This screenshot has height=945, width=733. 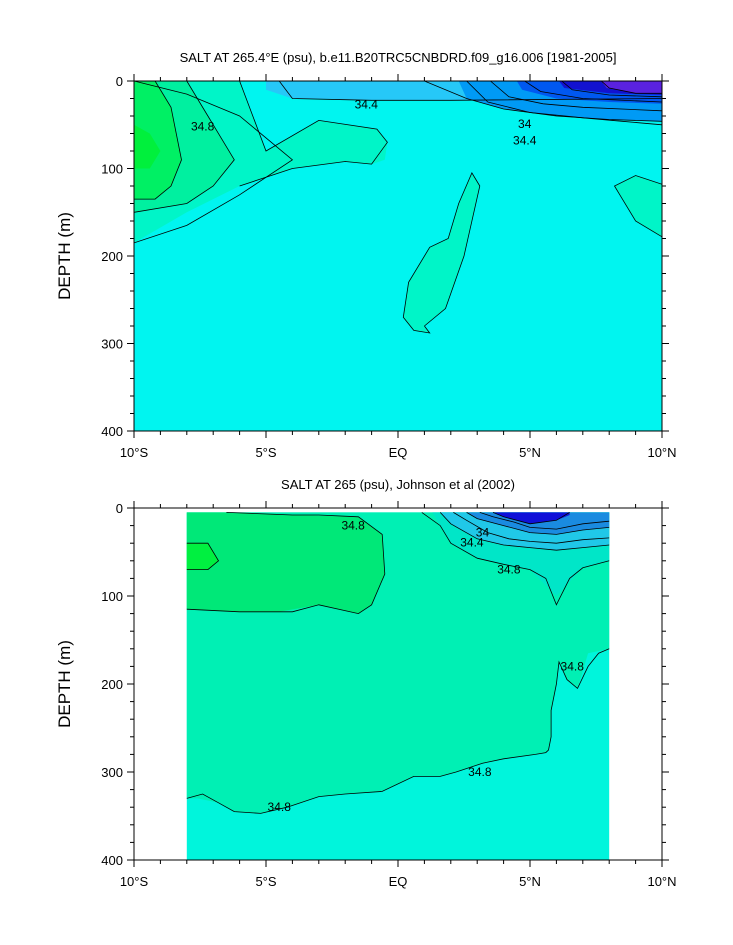 I want to click on chart-title: SALT AT 265 (psu), Johnson et al (2002), so click(x=398, y=484).